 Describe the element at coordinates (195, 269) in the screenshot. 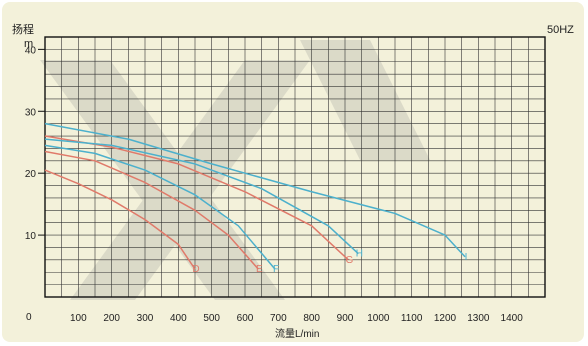

I see `curve-label-d: D` at that location.